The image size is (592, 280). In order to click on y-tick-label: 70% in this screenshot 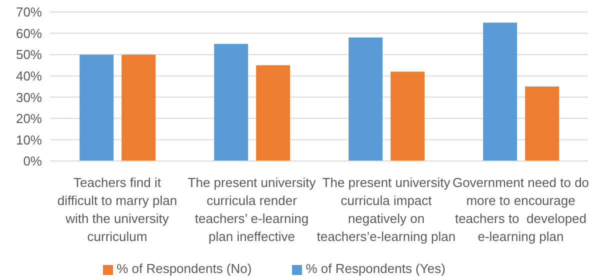, I will do `click(29, 12)`.